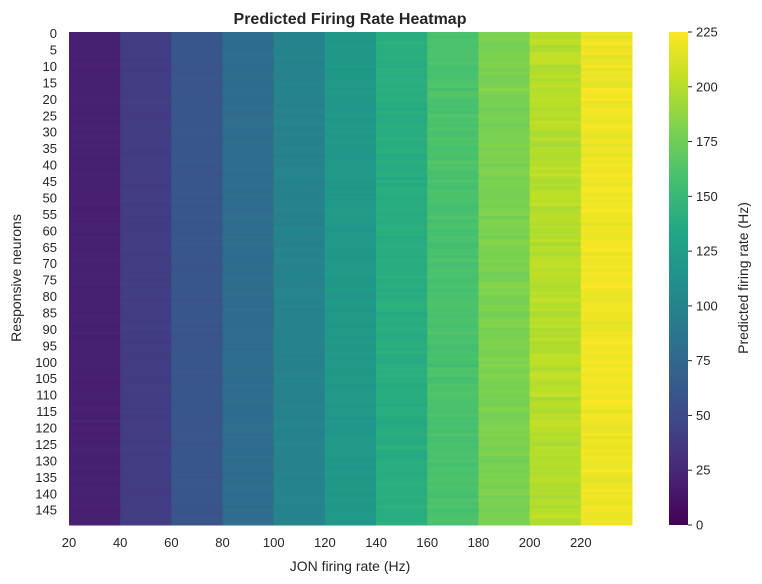  I want to click on y-tick-label: 140, so click(46, 493).